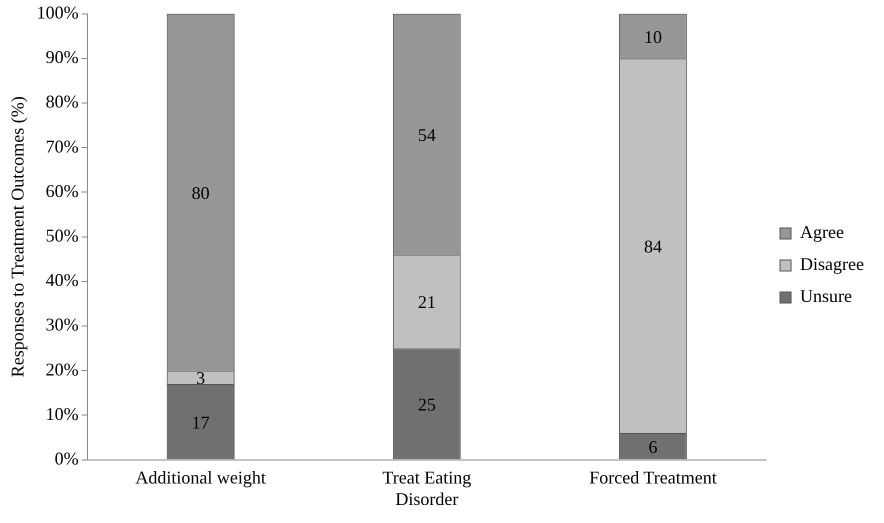 The height and width of the screenshot is (523, 884). I want to click on y-tick-label: 80%, so click(62, 102).